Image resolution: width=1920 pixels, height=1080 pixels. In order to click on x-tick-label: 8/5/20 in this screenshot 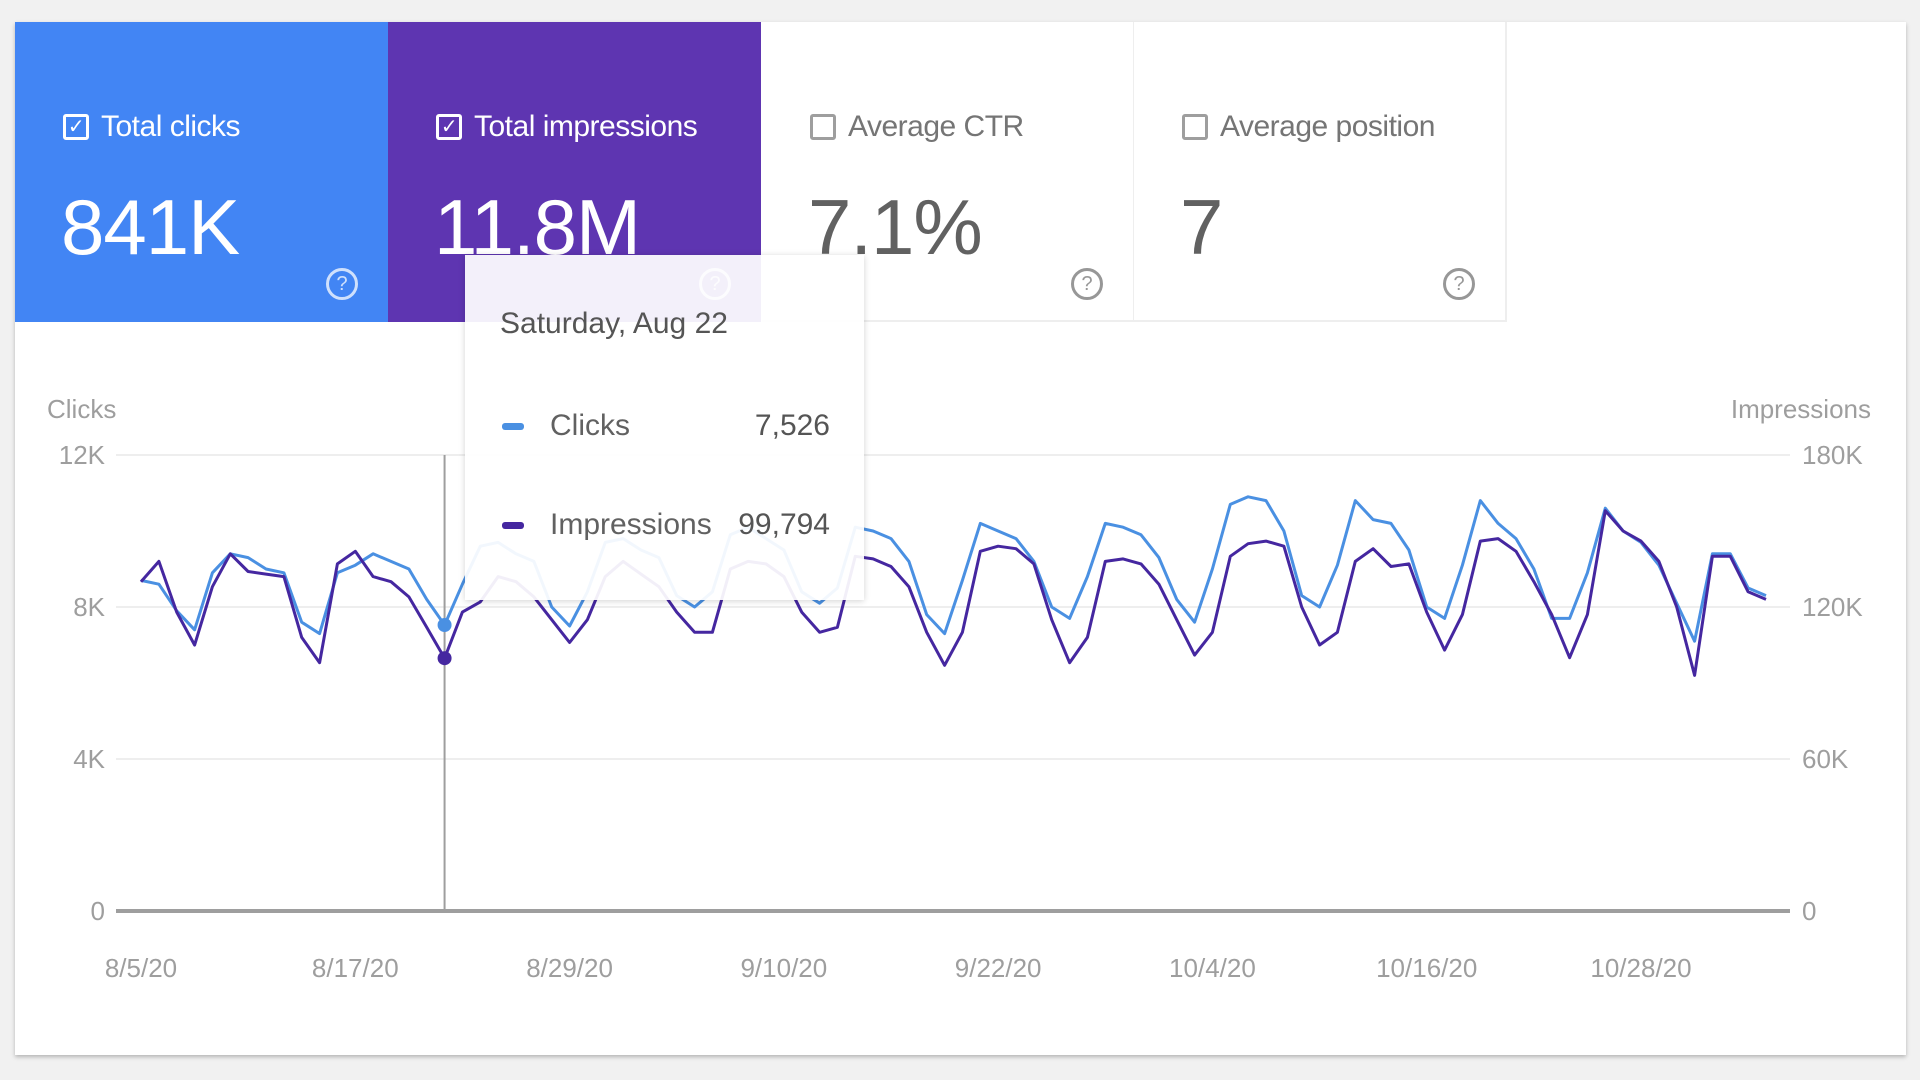, I will do `click(141, 968)`.